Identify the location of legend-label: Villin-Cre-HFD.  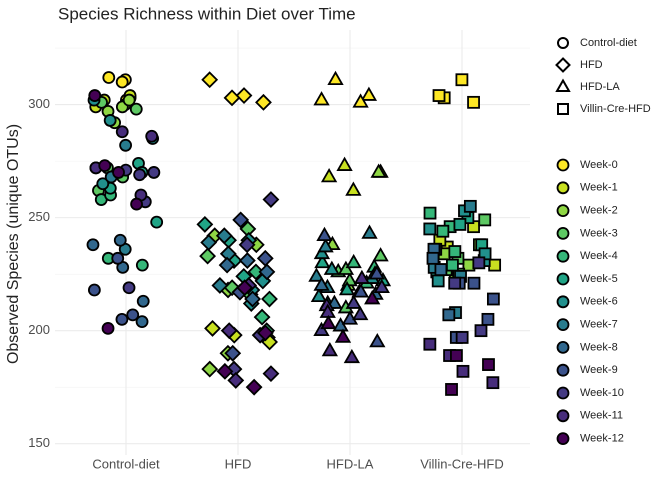
(615, 109).